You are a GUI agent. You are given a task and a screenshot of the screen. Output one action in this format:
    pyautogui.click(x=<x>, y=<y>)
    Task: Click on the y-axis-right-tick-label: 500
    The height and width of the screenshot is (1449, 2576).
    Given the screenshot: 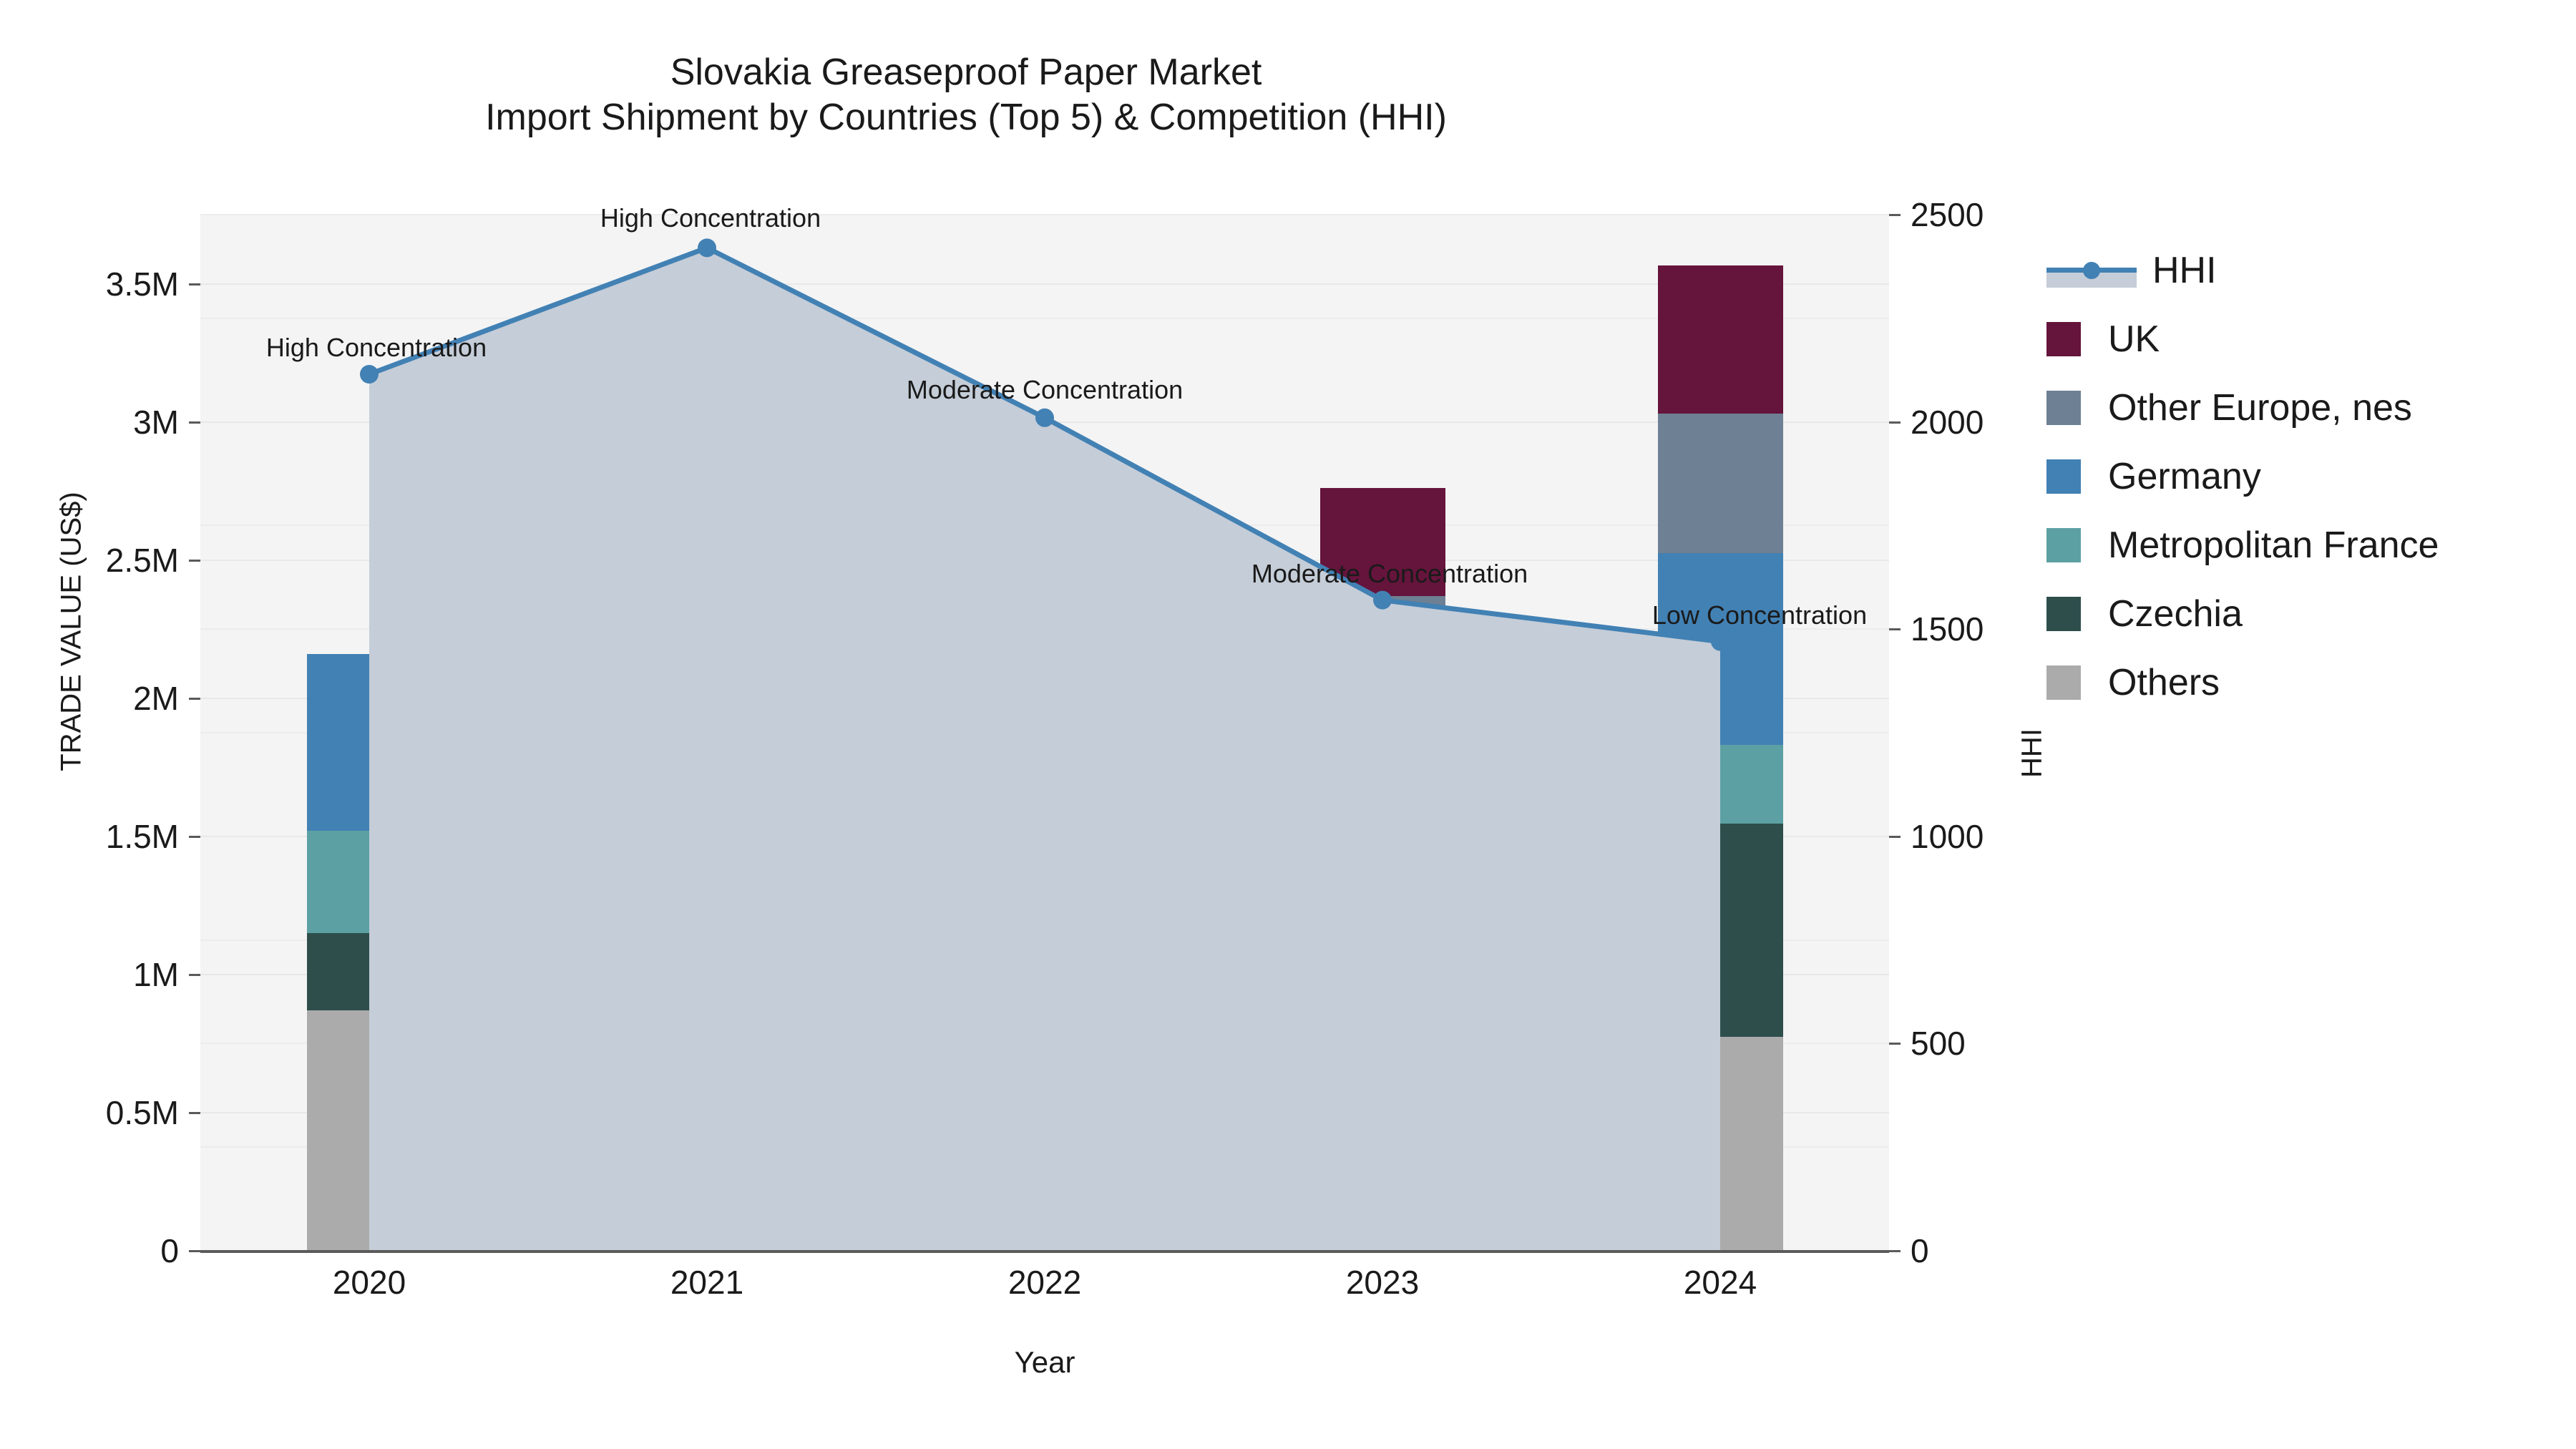 What is the action you would take?
    pyautogui.click(x=1938, y=1044)
    